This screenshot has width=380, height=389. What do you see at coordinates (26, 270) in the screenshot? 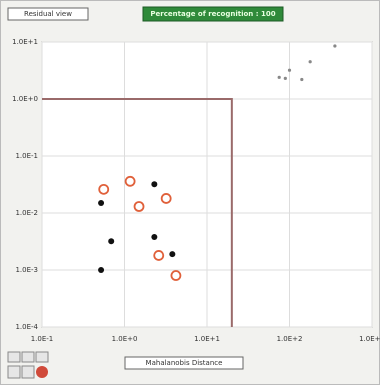
I see `y-tick-label: 1.0E-3` at bounding box center [26, 270].